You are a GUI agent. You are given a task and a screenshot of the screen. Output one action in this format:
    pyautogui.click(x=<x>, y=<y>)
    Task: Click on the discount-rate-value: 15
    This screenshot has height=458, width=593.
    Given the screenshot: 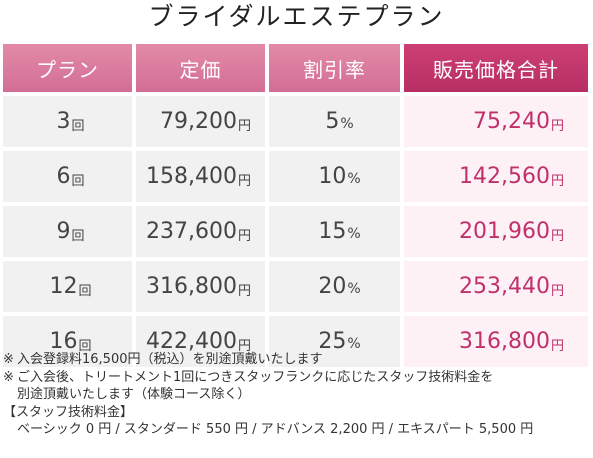 What is the action you would take?
    pyautogui.click(x=332, y=231)
    